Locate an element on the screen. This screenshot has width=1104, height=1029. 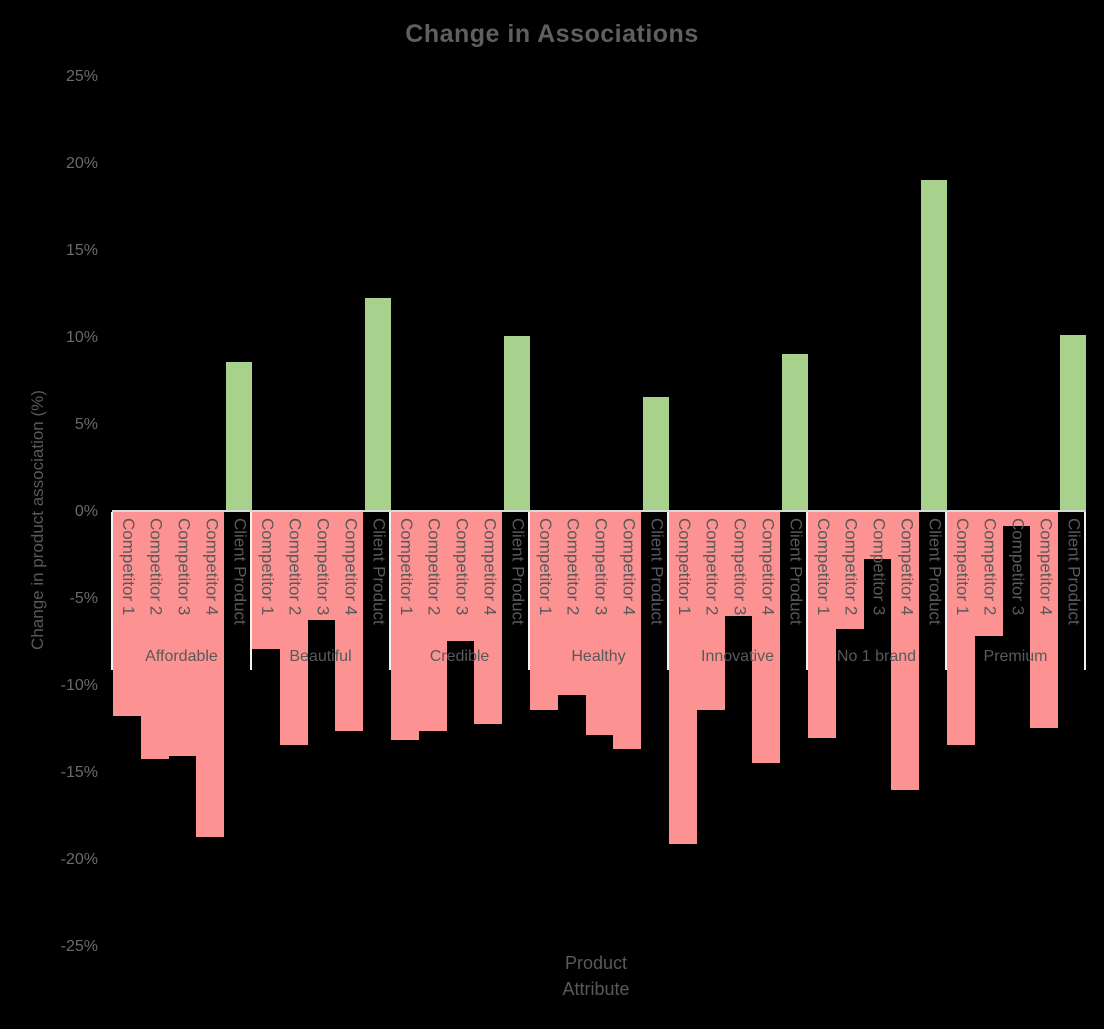
bar-label-competitor-1-innovative: Competitor 1 is located at coordinates (684, 567).